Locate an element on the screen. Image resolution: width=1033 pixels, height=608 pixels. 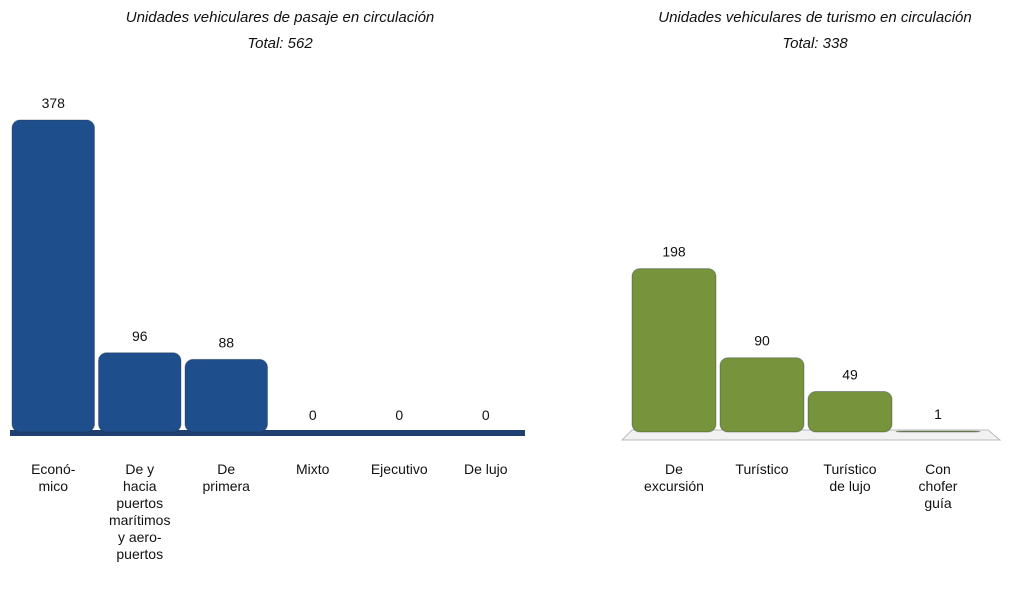
value-label: 96 is located at coordinates (140, 336).